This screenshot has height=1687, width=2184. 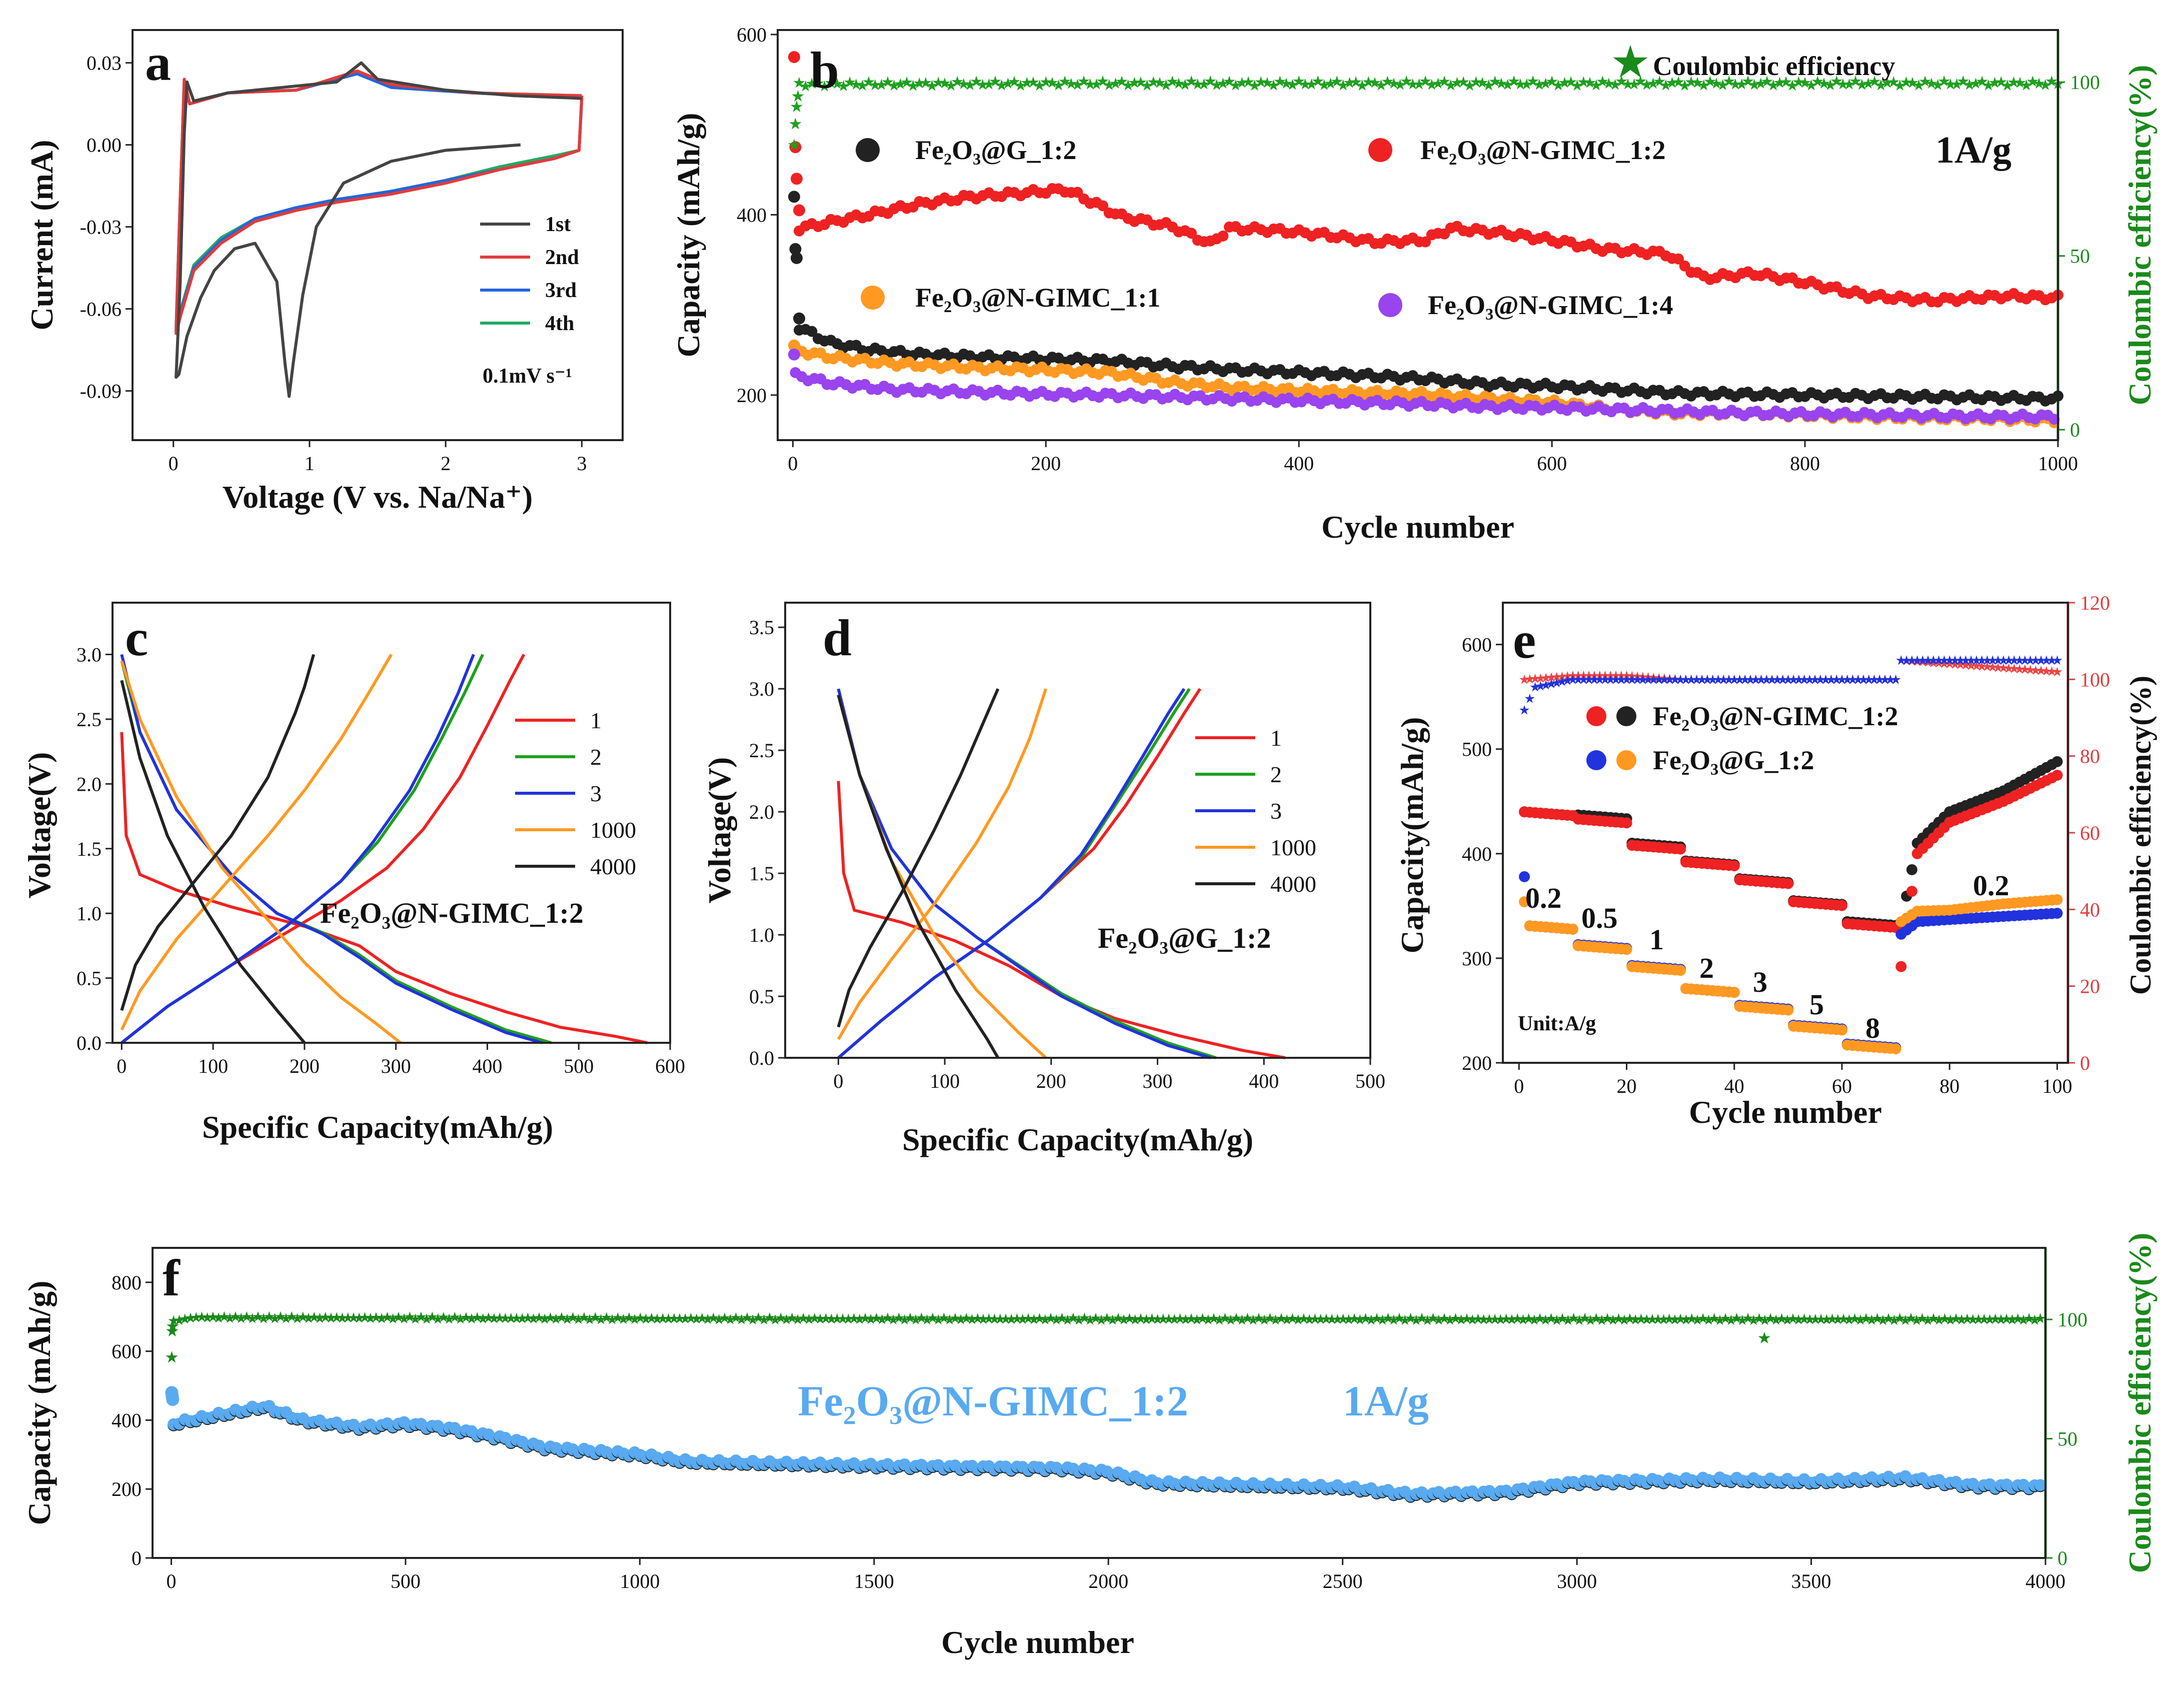 I want to click on panel-e-unit: Unit:A/g, so click(x=1557, y=1023).